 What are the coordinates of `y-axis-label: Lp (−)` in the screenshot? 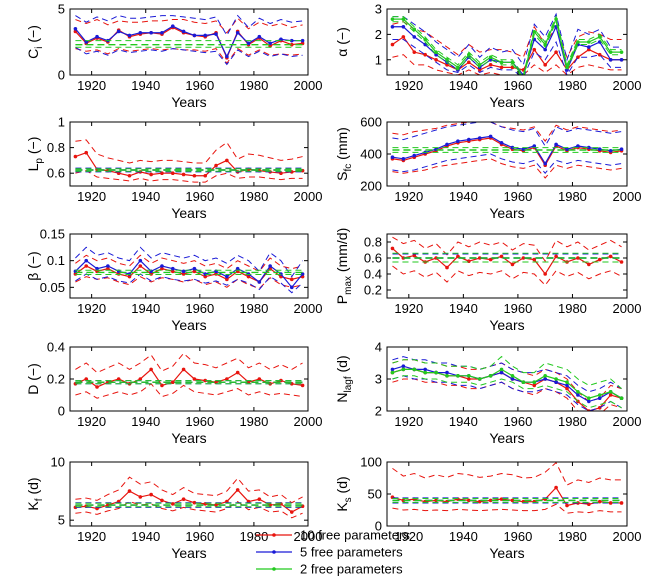 It's located at (35, 154).